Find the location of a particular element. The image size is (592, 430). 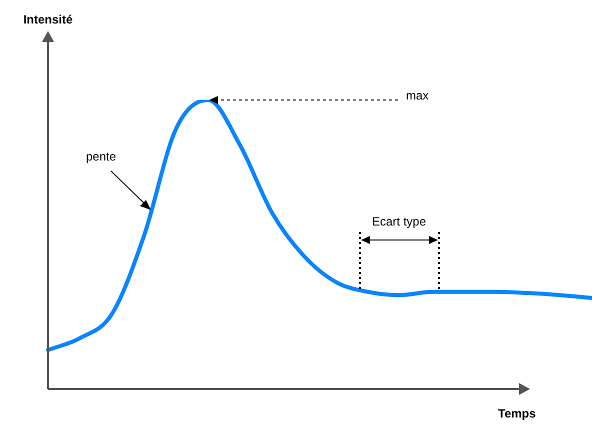

text: Intensité is located at coordinates (48, 19).